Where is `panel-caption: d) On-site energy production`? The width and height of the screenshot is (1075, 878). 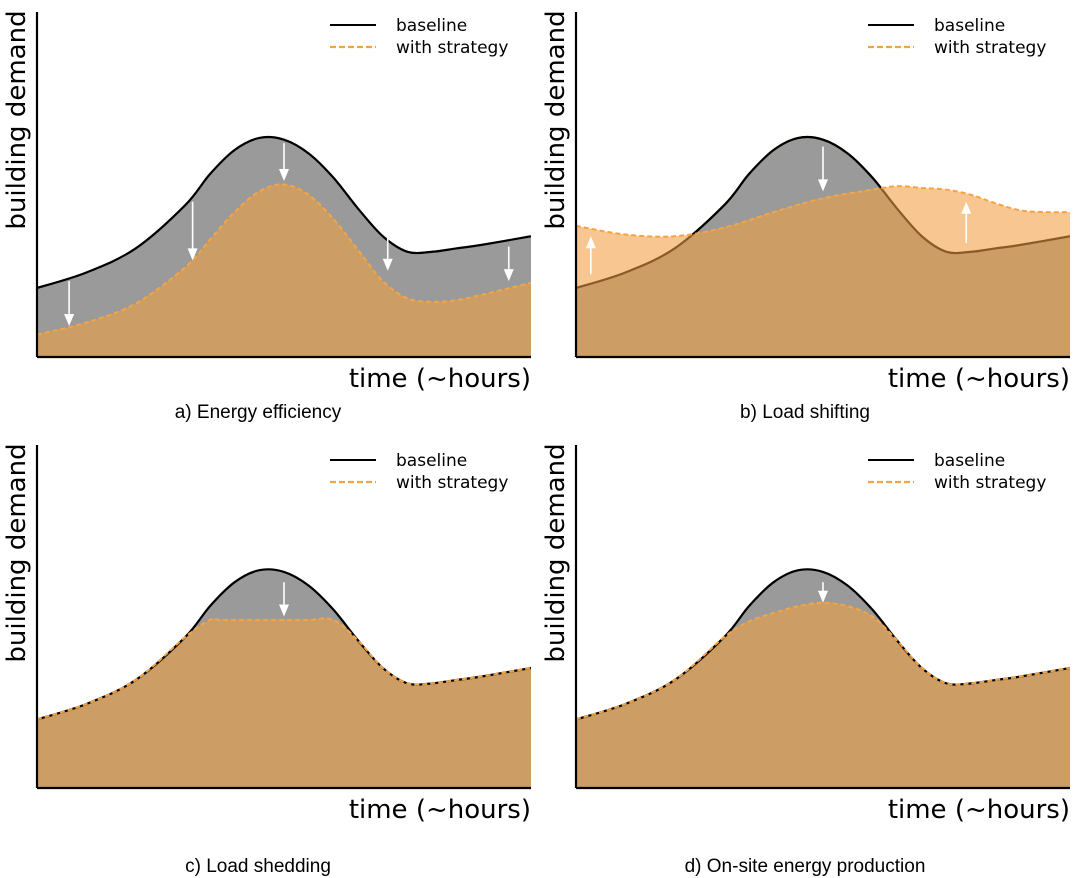
panel-caption: d) On-site energy production is located at coordinates (805, 866).